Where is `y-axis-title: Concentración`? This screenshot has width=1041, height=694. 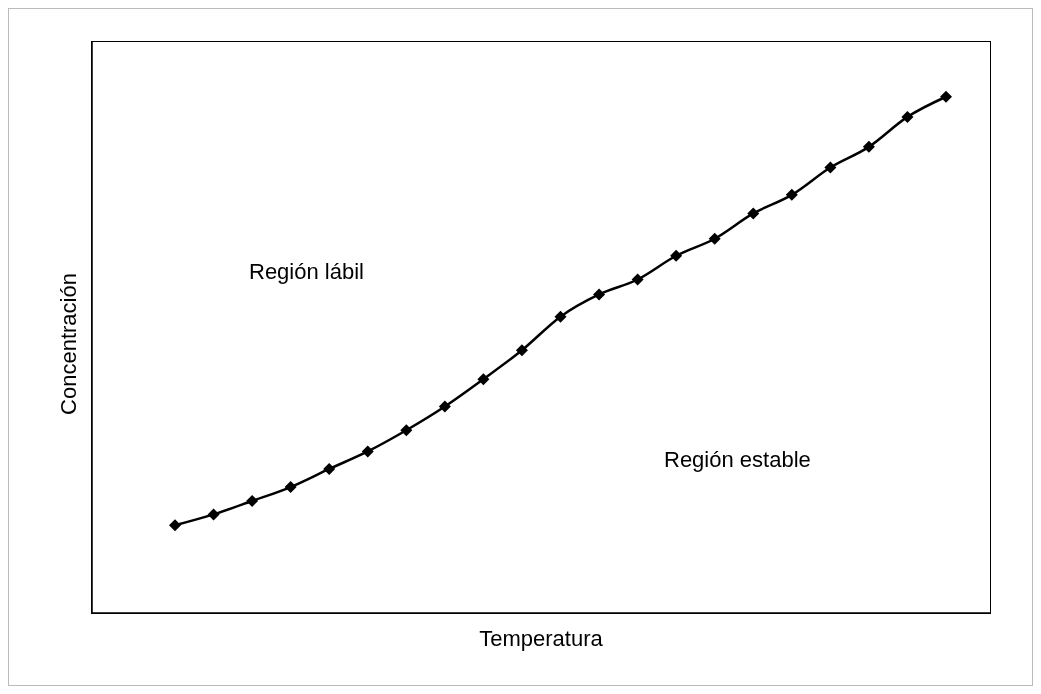 y-axis-title: Concentración is located at coordinates (69, 344).